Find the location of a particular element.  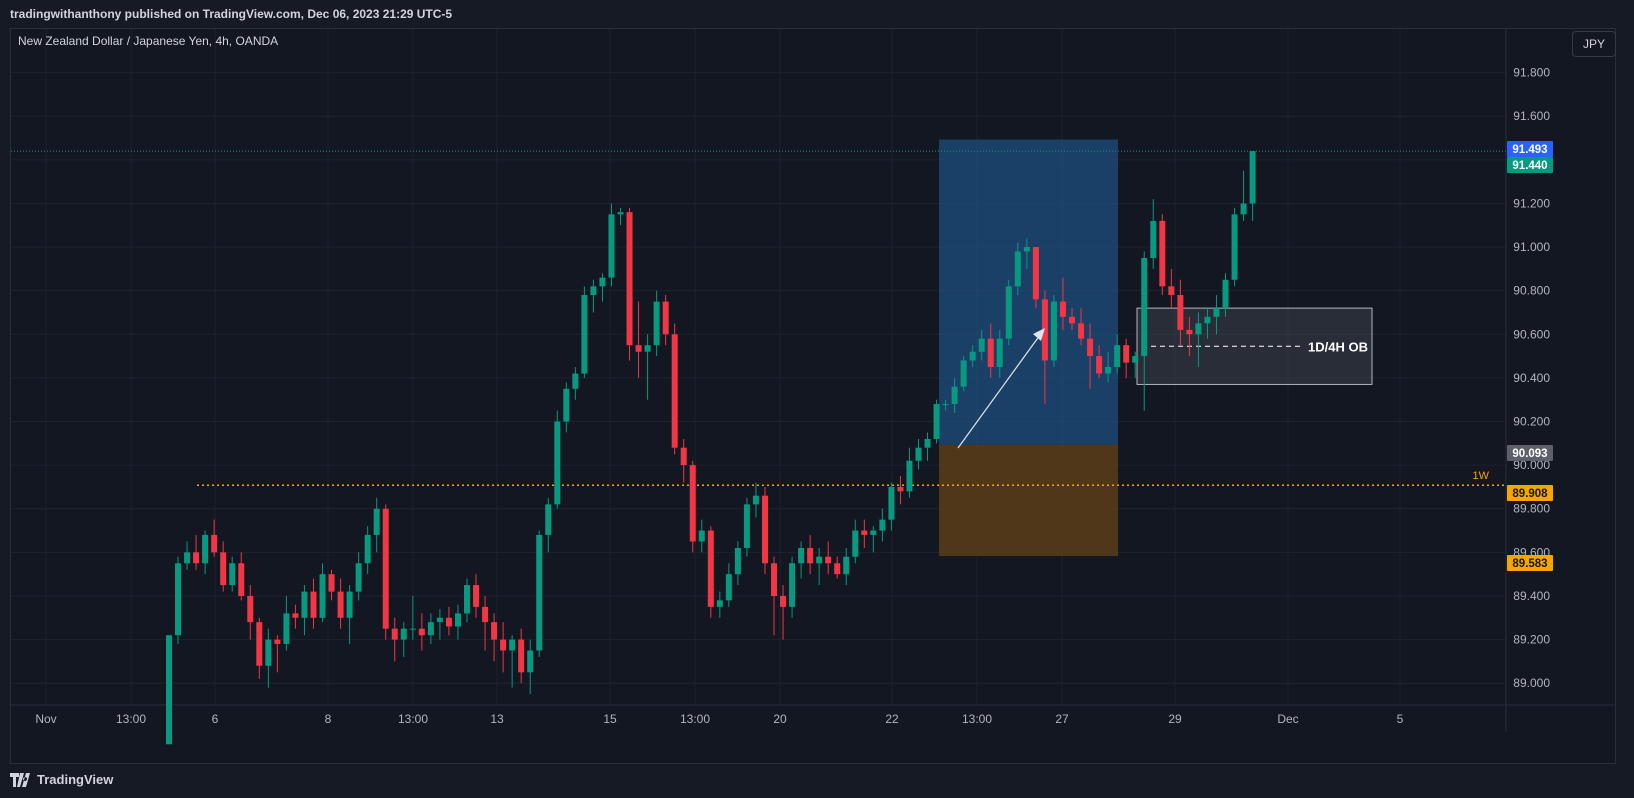

y-tick-label: 90.200 is located at coordinates (1531, 422).